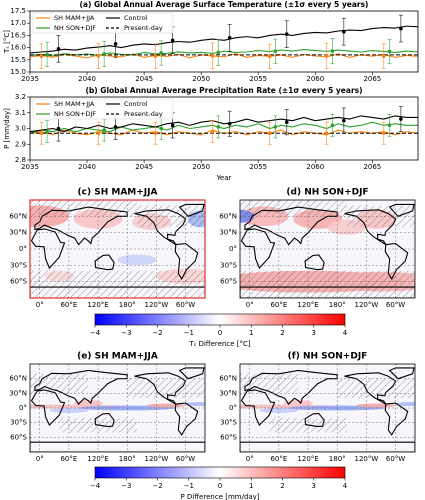 The width and height of the screenshot is (425, 500). What do you see at coordinates (251, 486) in the screenshot?
I see `colorbar-tick-label: 1` at bounding box center [251, 486].